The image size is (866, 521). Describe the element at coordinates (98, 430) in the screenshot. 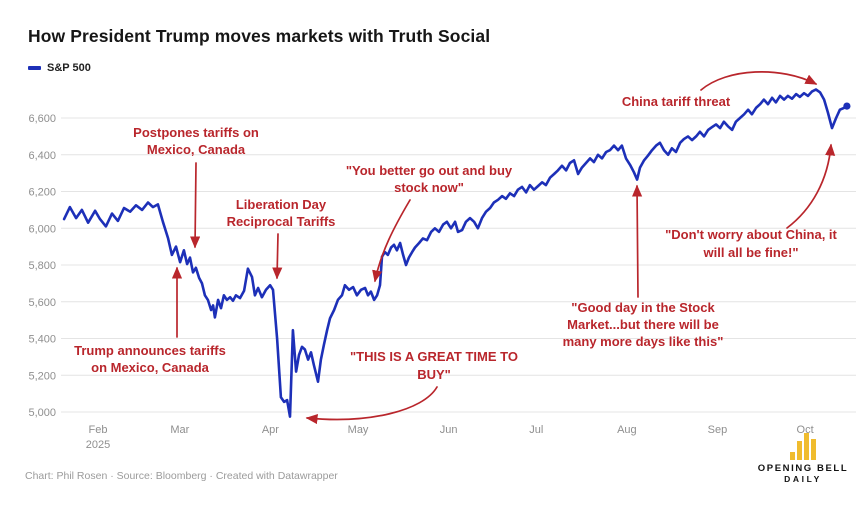

I see `x-tick-label: Feb` at that location.